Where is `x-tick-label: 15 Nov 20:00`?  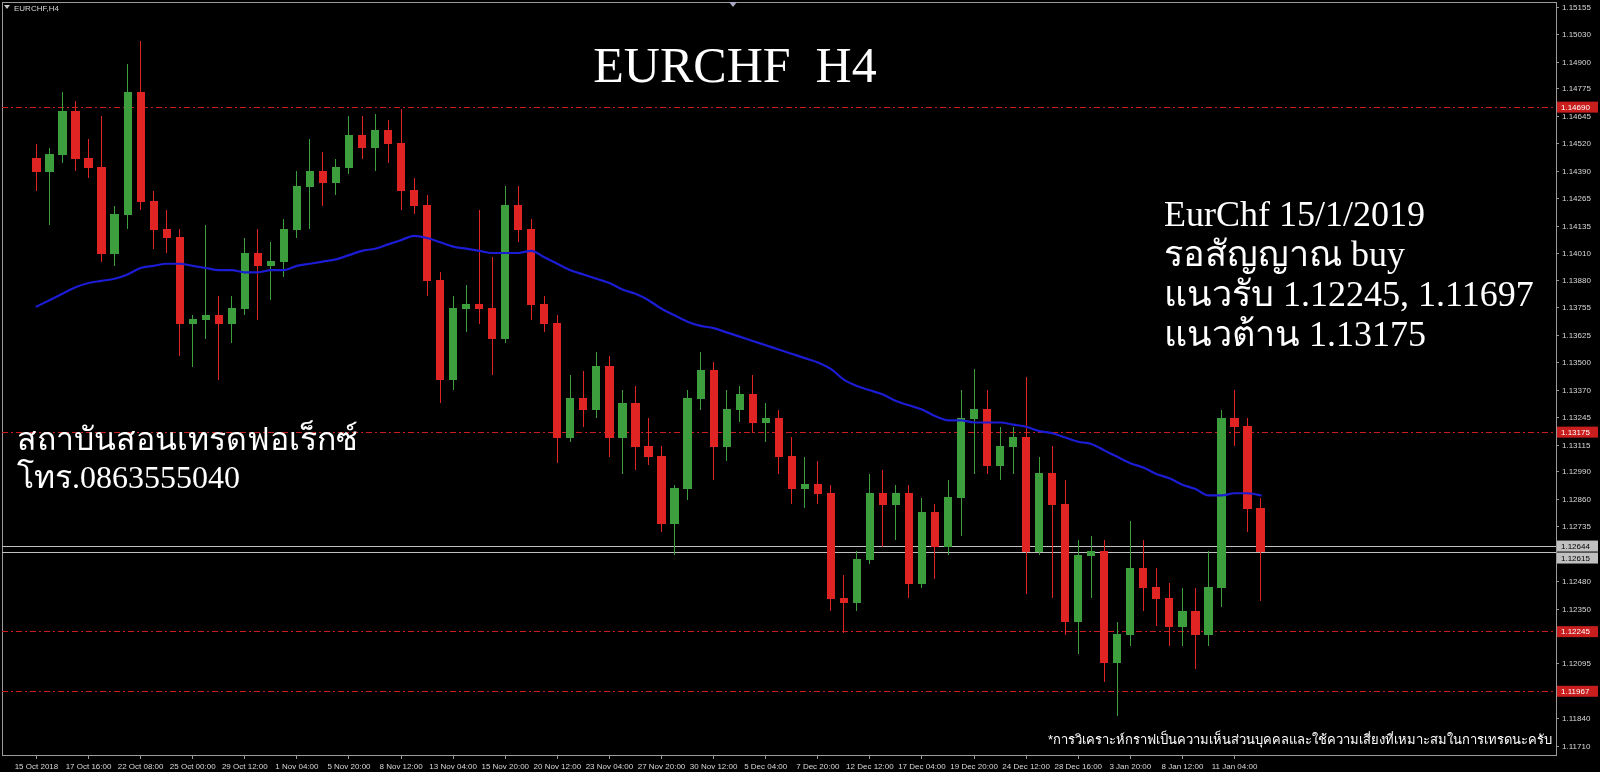
x-tick-label: 15 Nov 20:00 is located at coordinates (505, 766).